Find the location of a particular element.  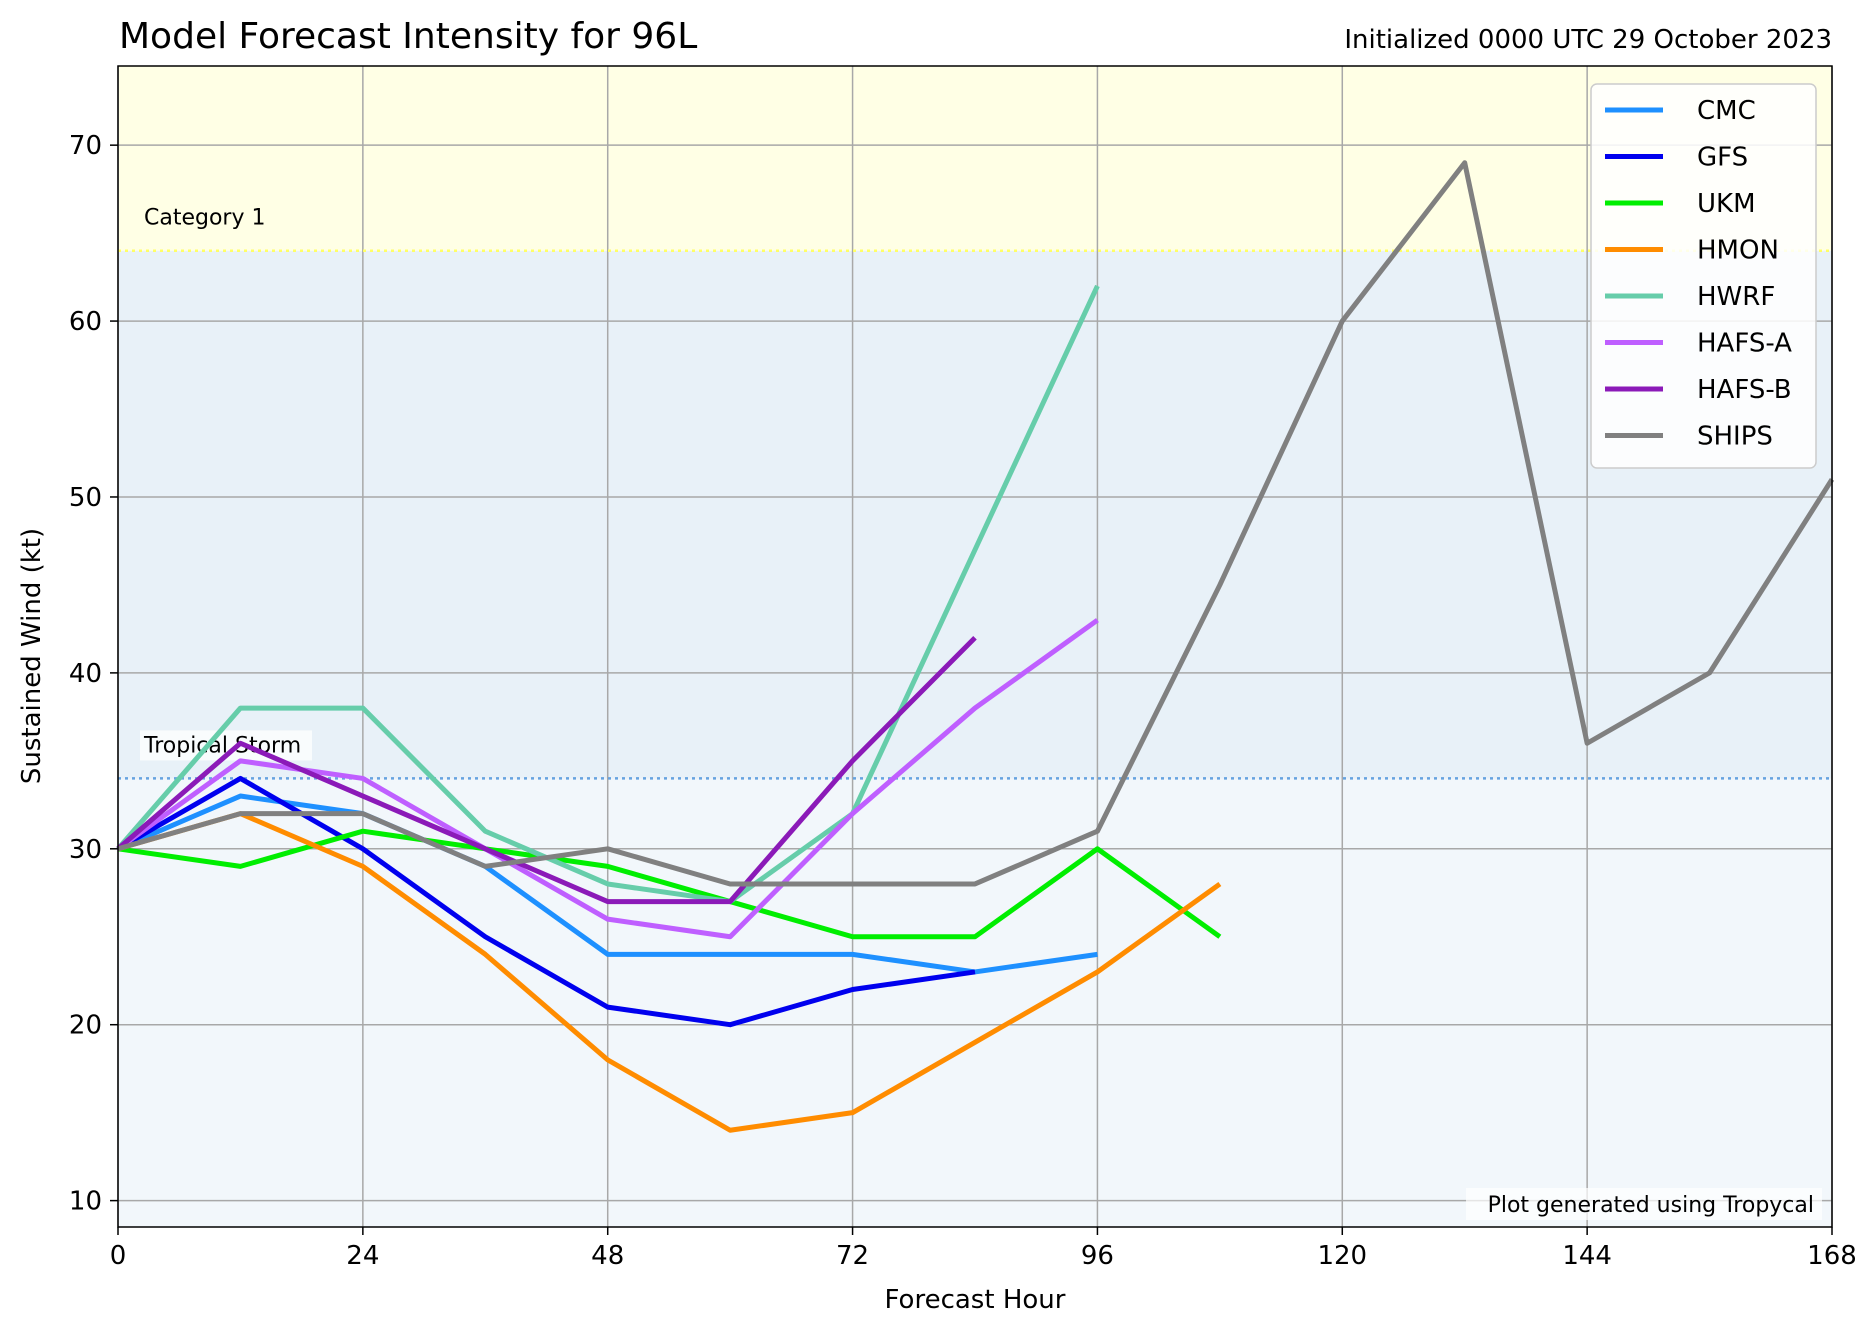

legend-box is located at coordinates (1703, 276).